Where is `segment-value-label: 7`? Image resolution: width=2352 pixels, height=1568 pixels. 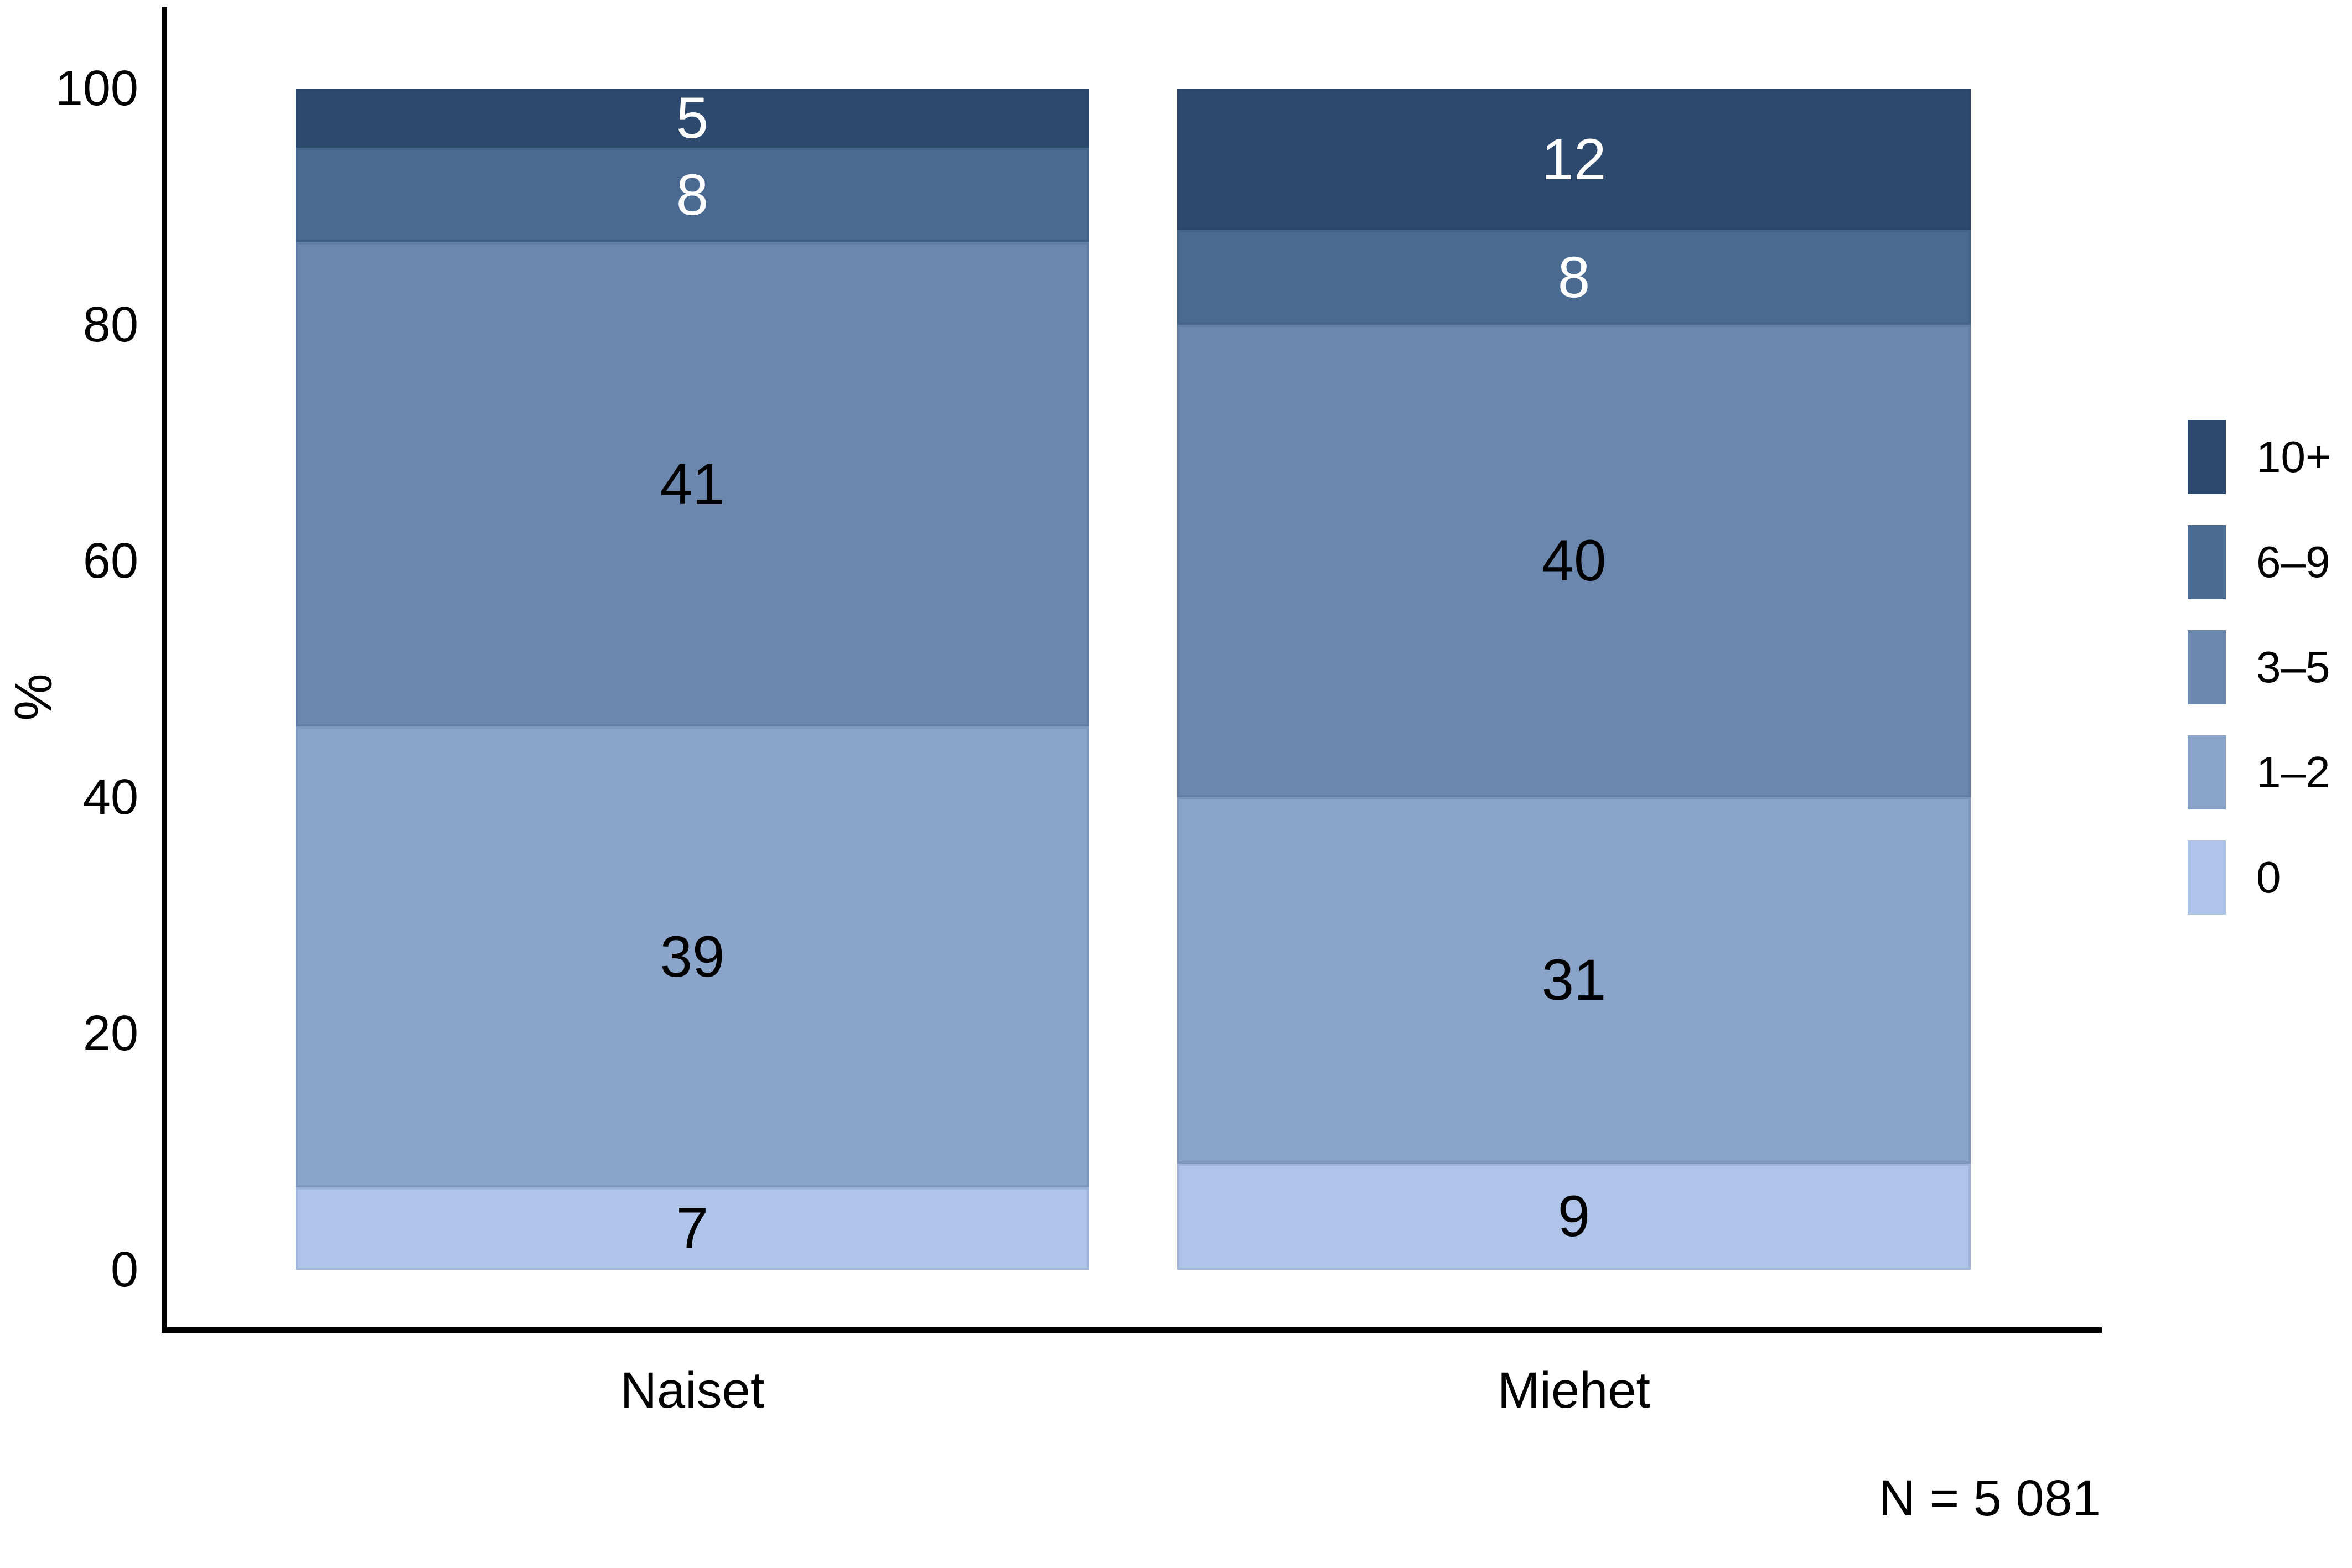
segment-value-label: 7 is located at coordinates (692, 1229).